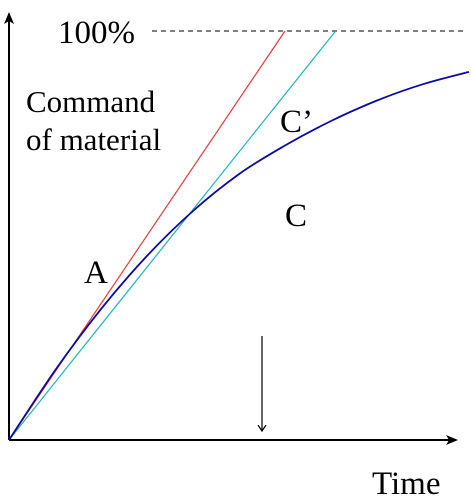 The height and width of the screenshot is (500, 471). What do you see at coordinates (93, 139) in the screenshot?
I see `annotation-line-2: of material` at bounding box center [93, 139].